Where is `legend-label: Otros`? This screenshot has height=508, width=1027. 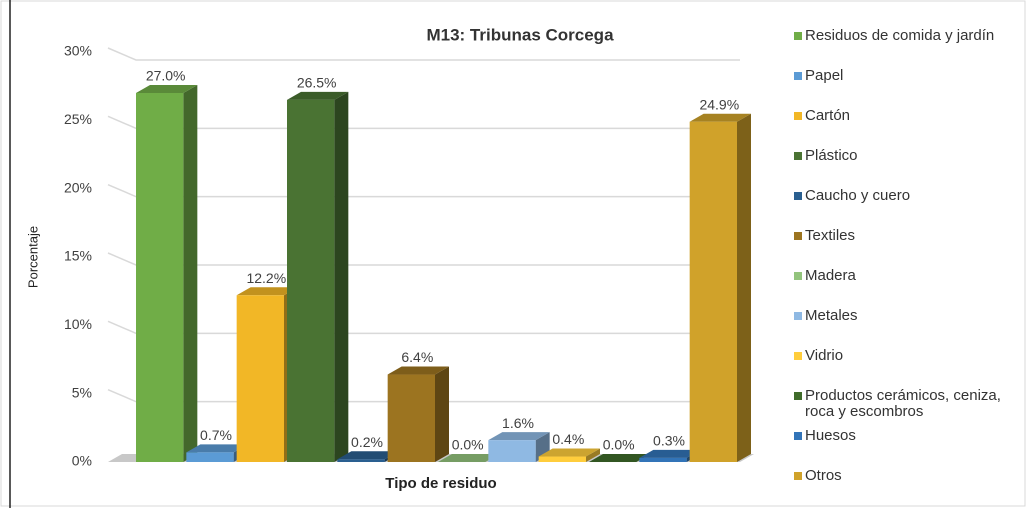
legend-label: Otros is located at coordinates (823, 475).